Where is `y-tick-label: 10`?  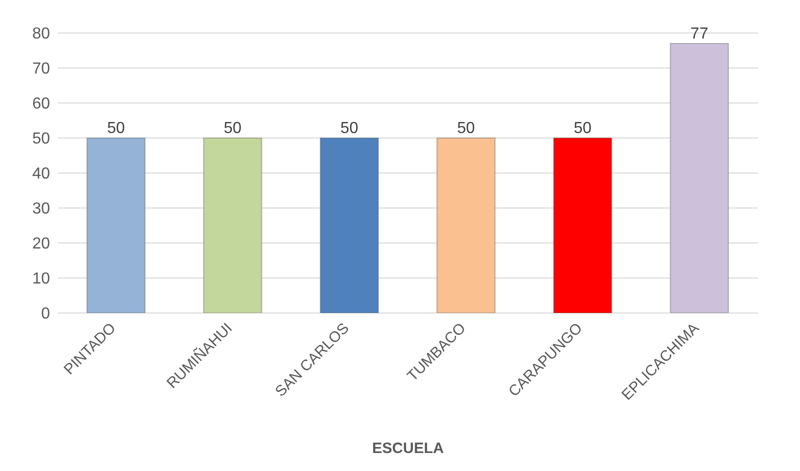
y-tick-label: 10 is located at coordinates (41, 279).